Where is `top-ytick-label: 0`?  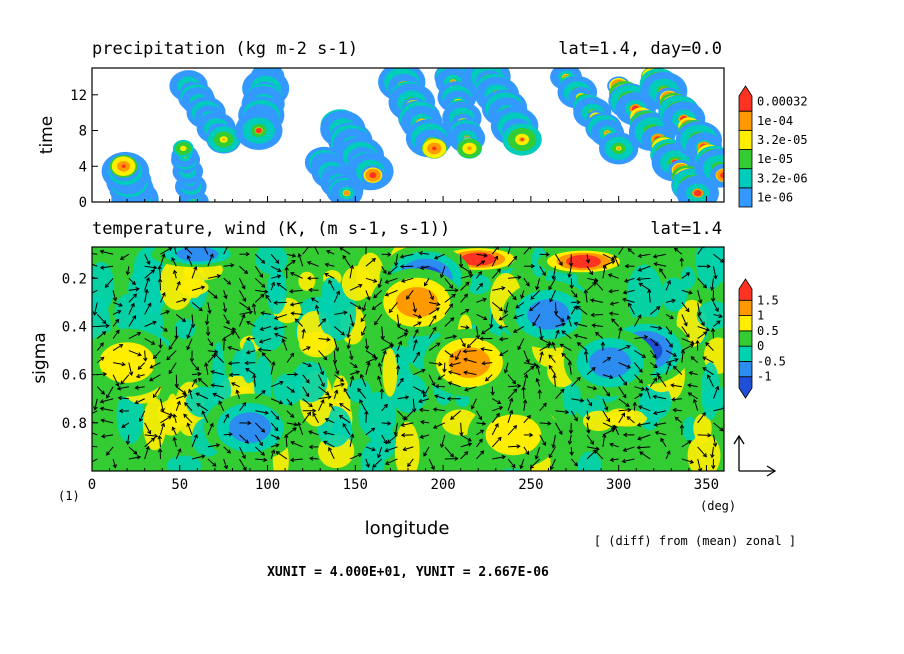
top-ytick-label: 0 is located at coordinates (83, 203).